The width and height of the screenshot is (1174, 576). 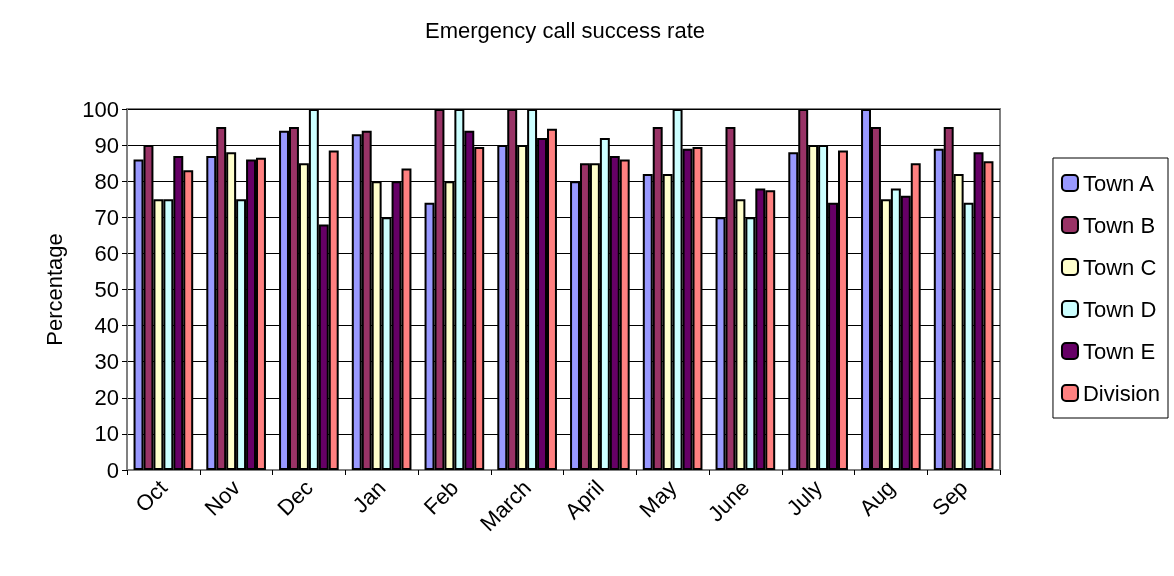 I want to click on legend-label: Town C, so click(x=1119, y=267).